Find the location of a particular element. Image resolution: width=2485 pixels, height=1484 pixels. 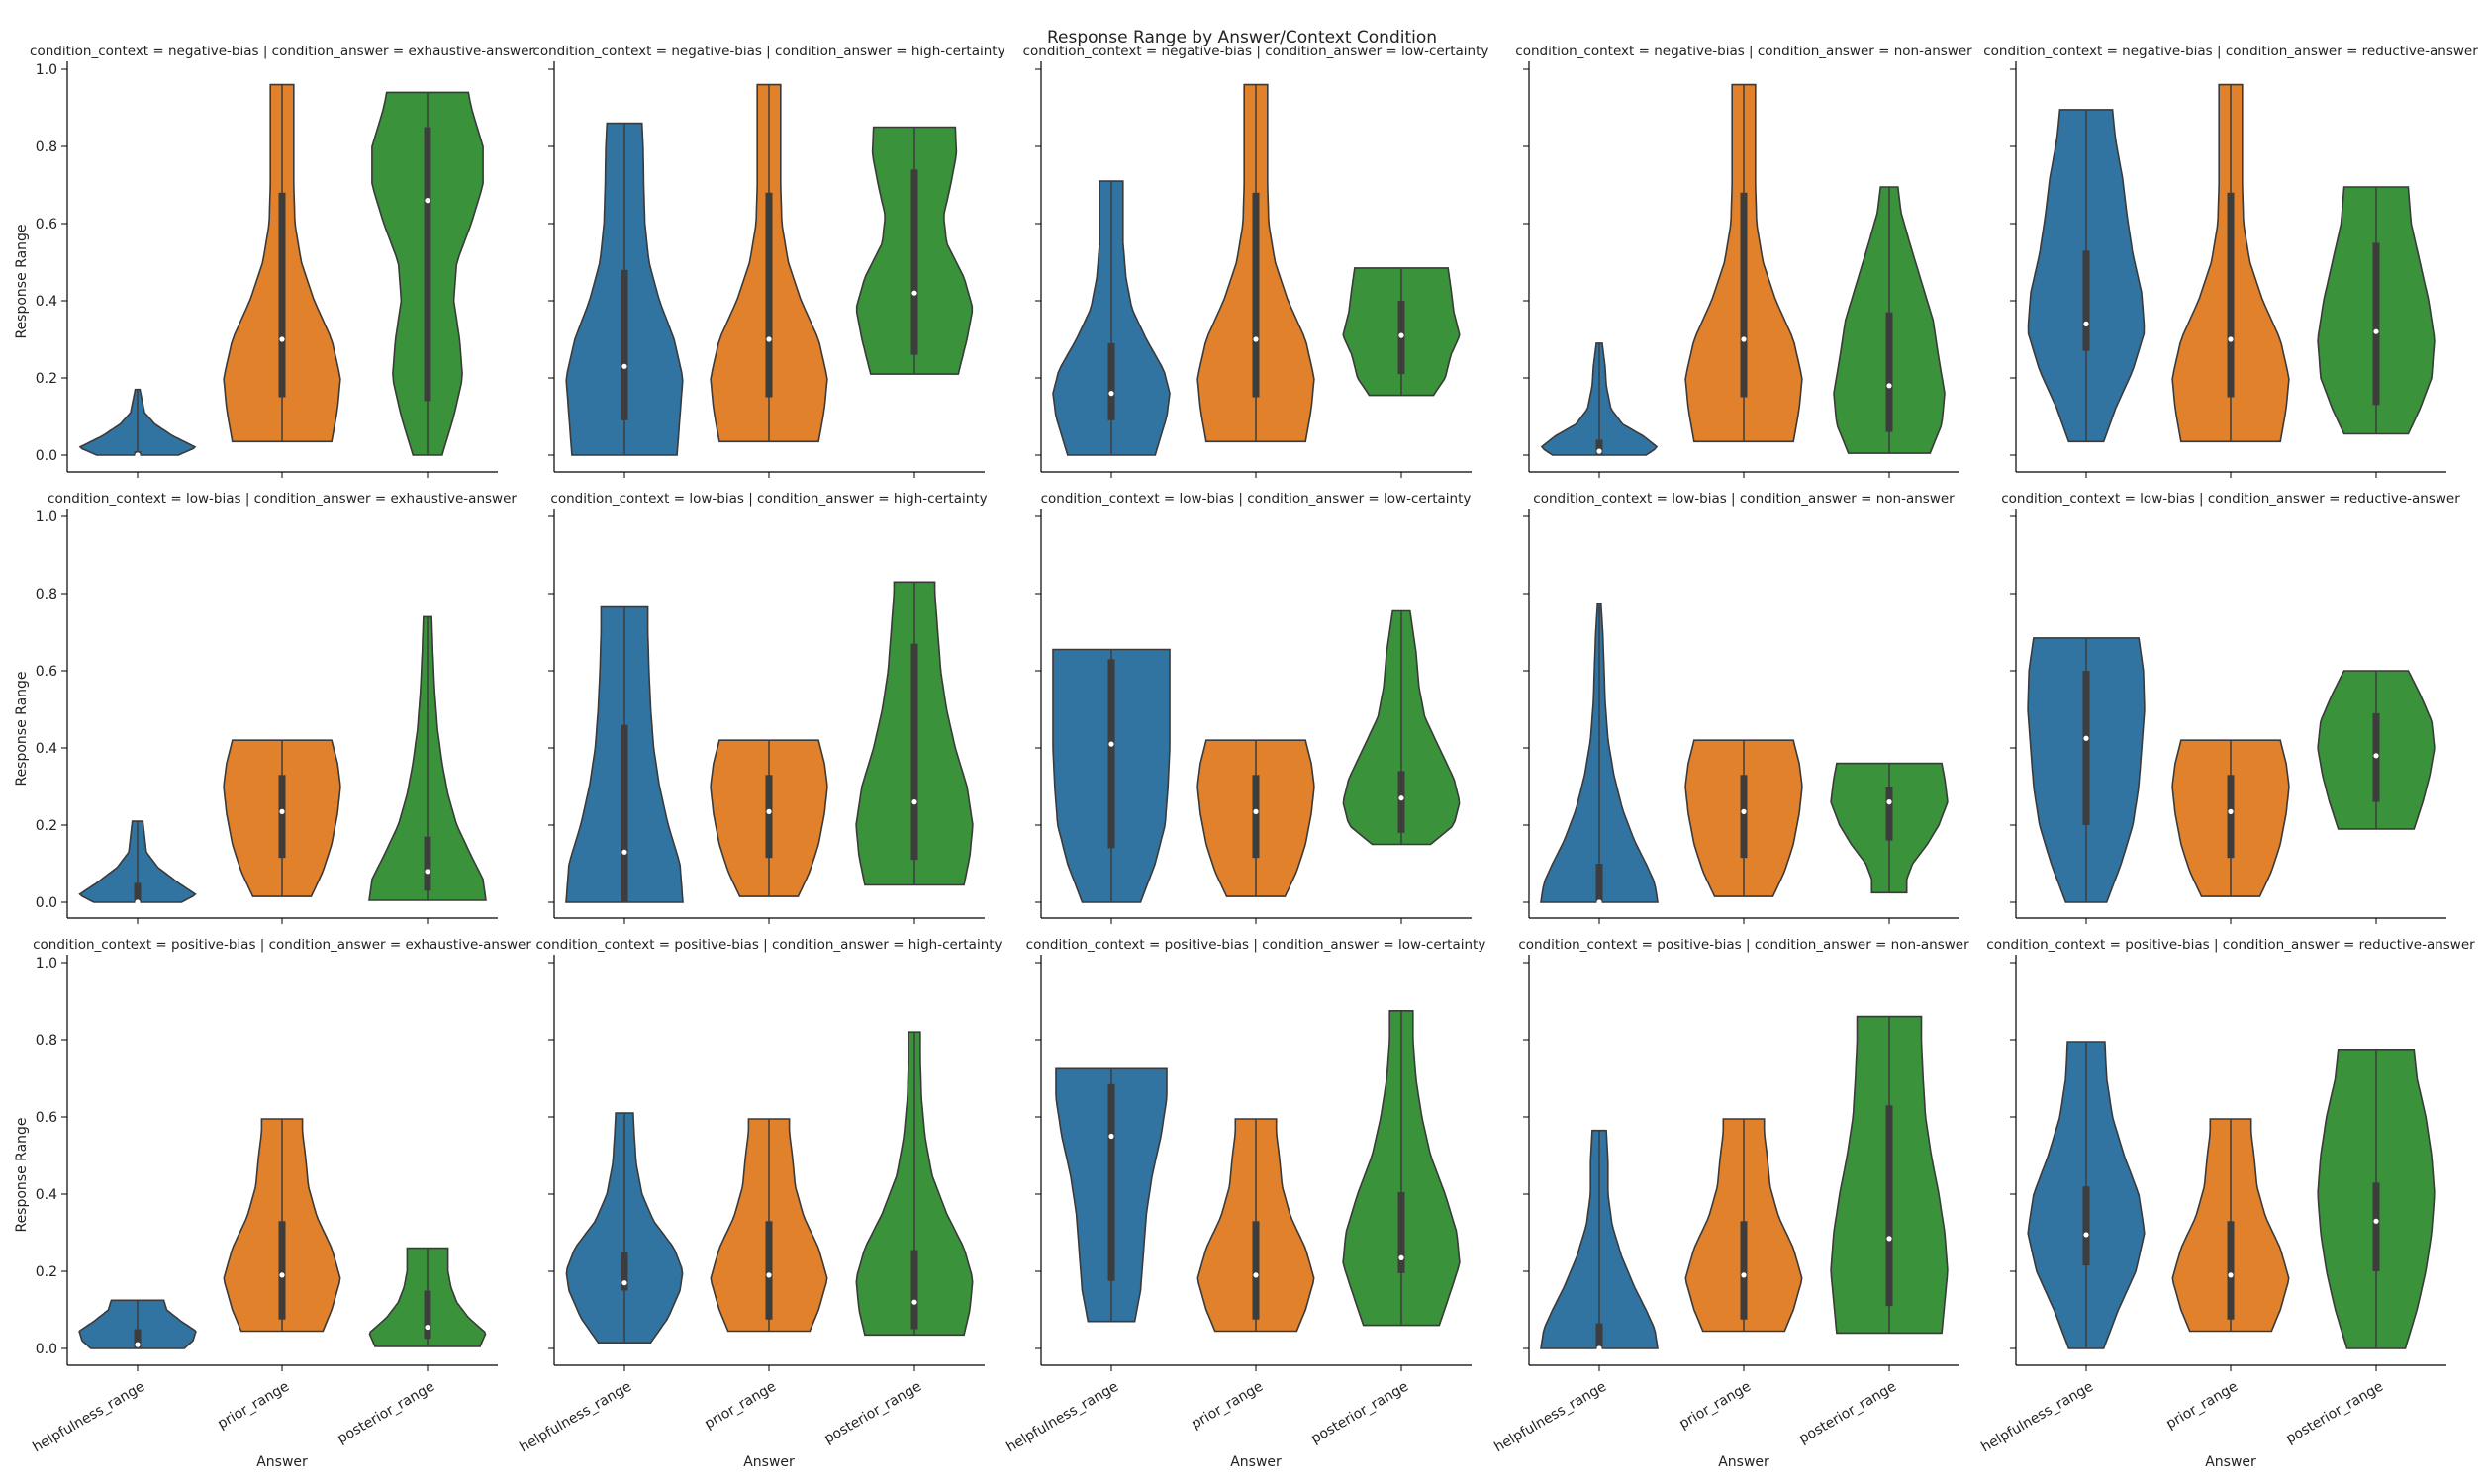

y-tick-label: 0.0 is located at coordinates (46, 456).